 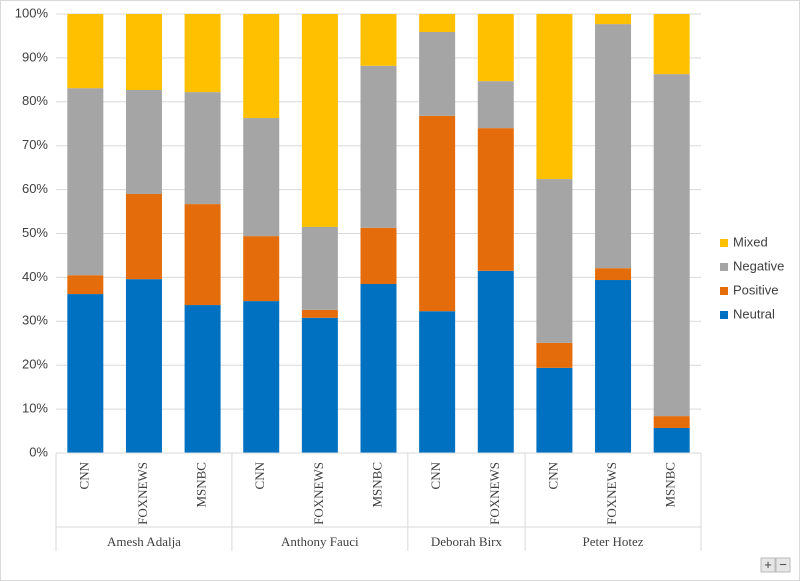 I want to click on y-tick-label: 0%, so click(x=38, y=451).